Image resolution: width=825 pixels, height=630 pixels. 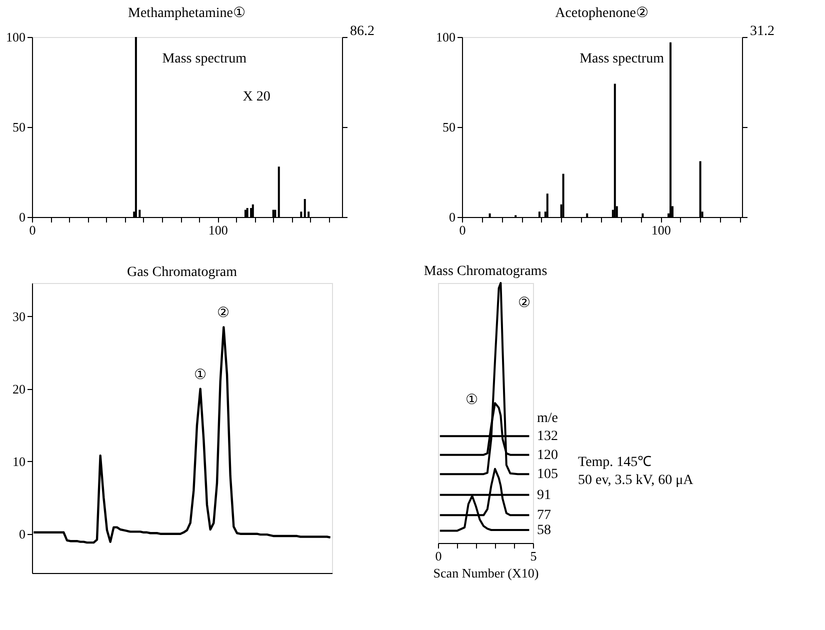 I want to click on series-label: 105, so click(x=547, y=474).